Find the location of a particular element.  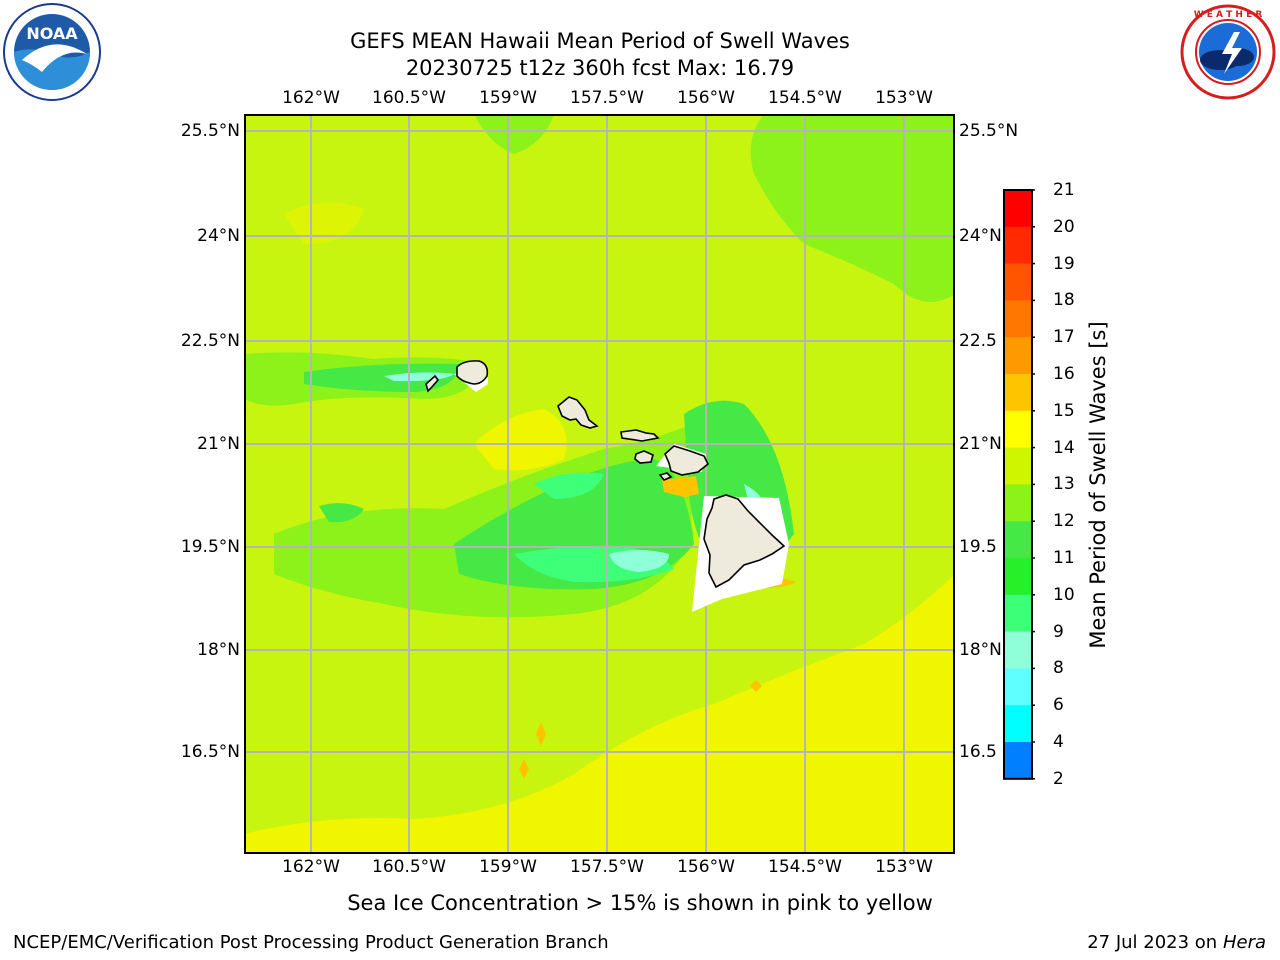

colorbar-tick-label: 20 is located at coordinates (1064, 226).